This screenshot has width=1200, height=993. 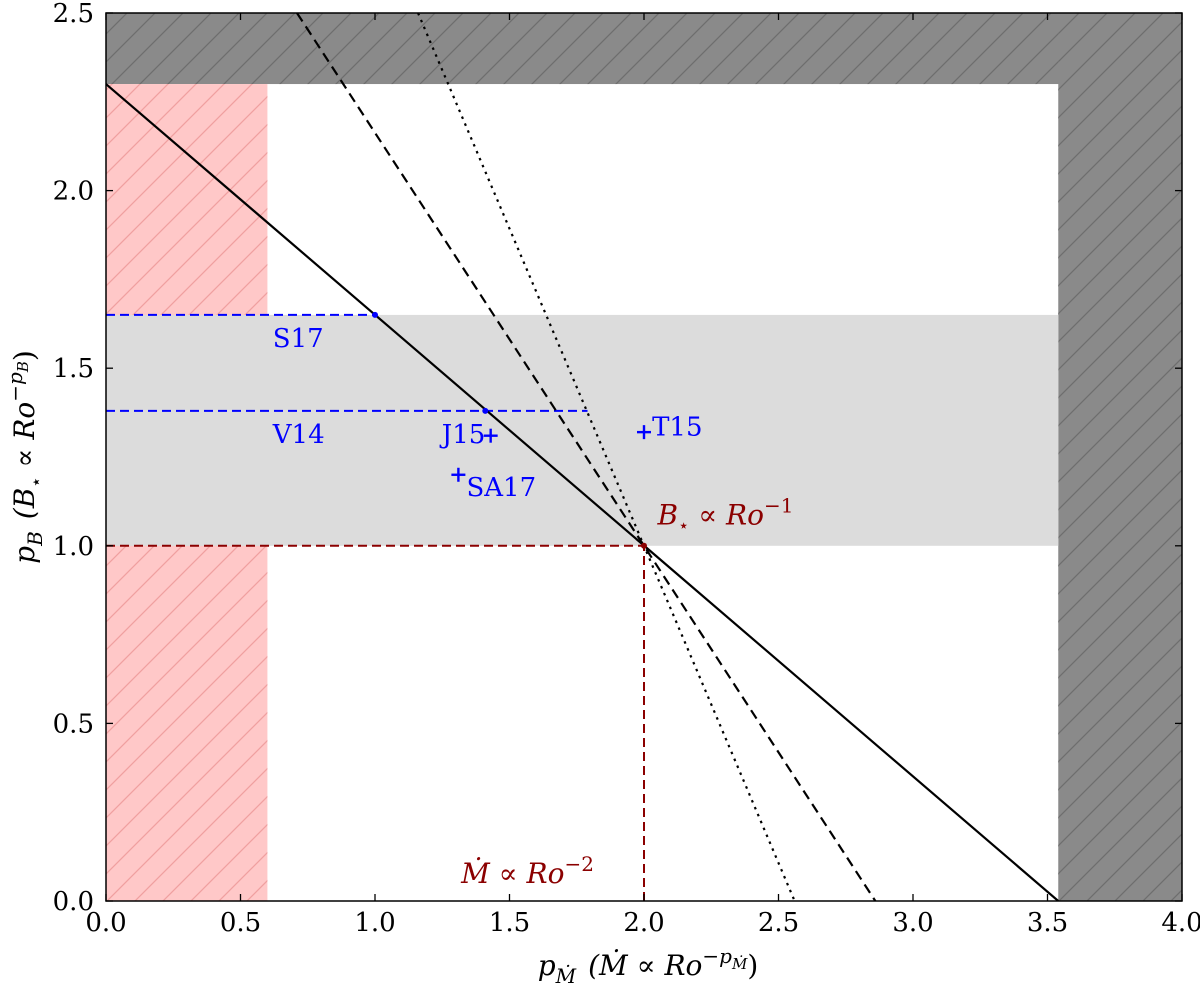 What do you see at coordinates (298, 339) in the screenshot?
I see `label-S17: S17` at bounding box center [298, 339].